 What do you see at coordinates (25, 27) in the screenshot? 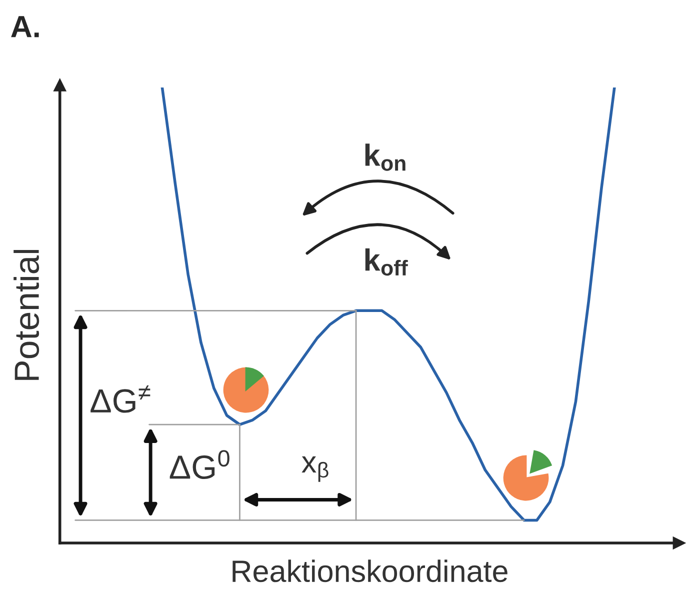
I see `chart-title: A.` at bounding box center [25, 27].